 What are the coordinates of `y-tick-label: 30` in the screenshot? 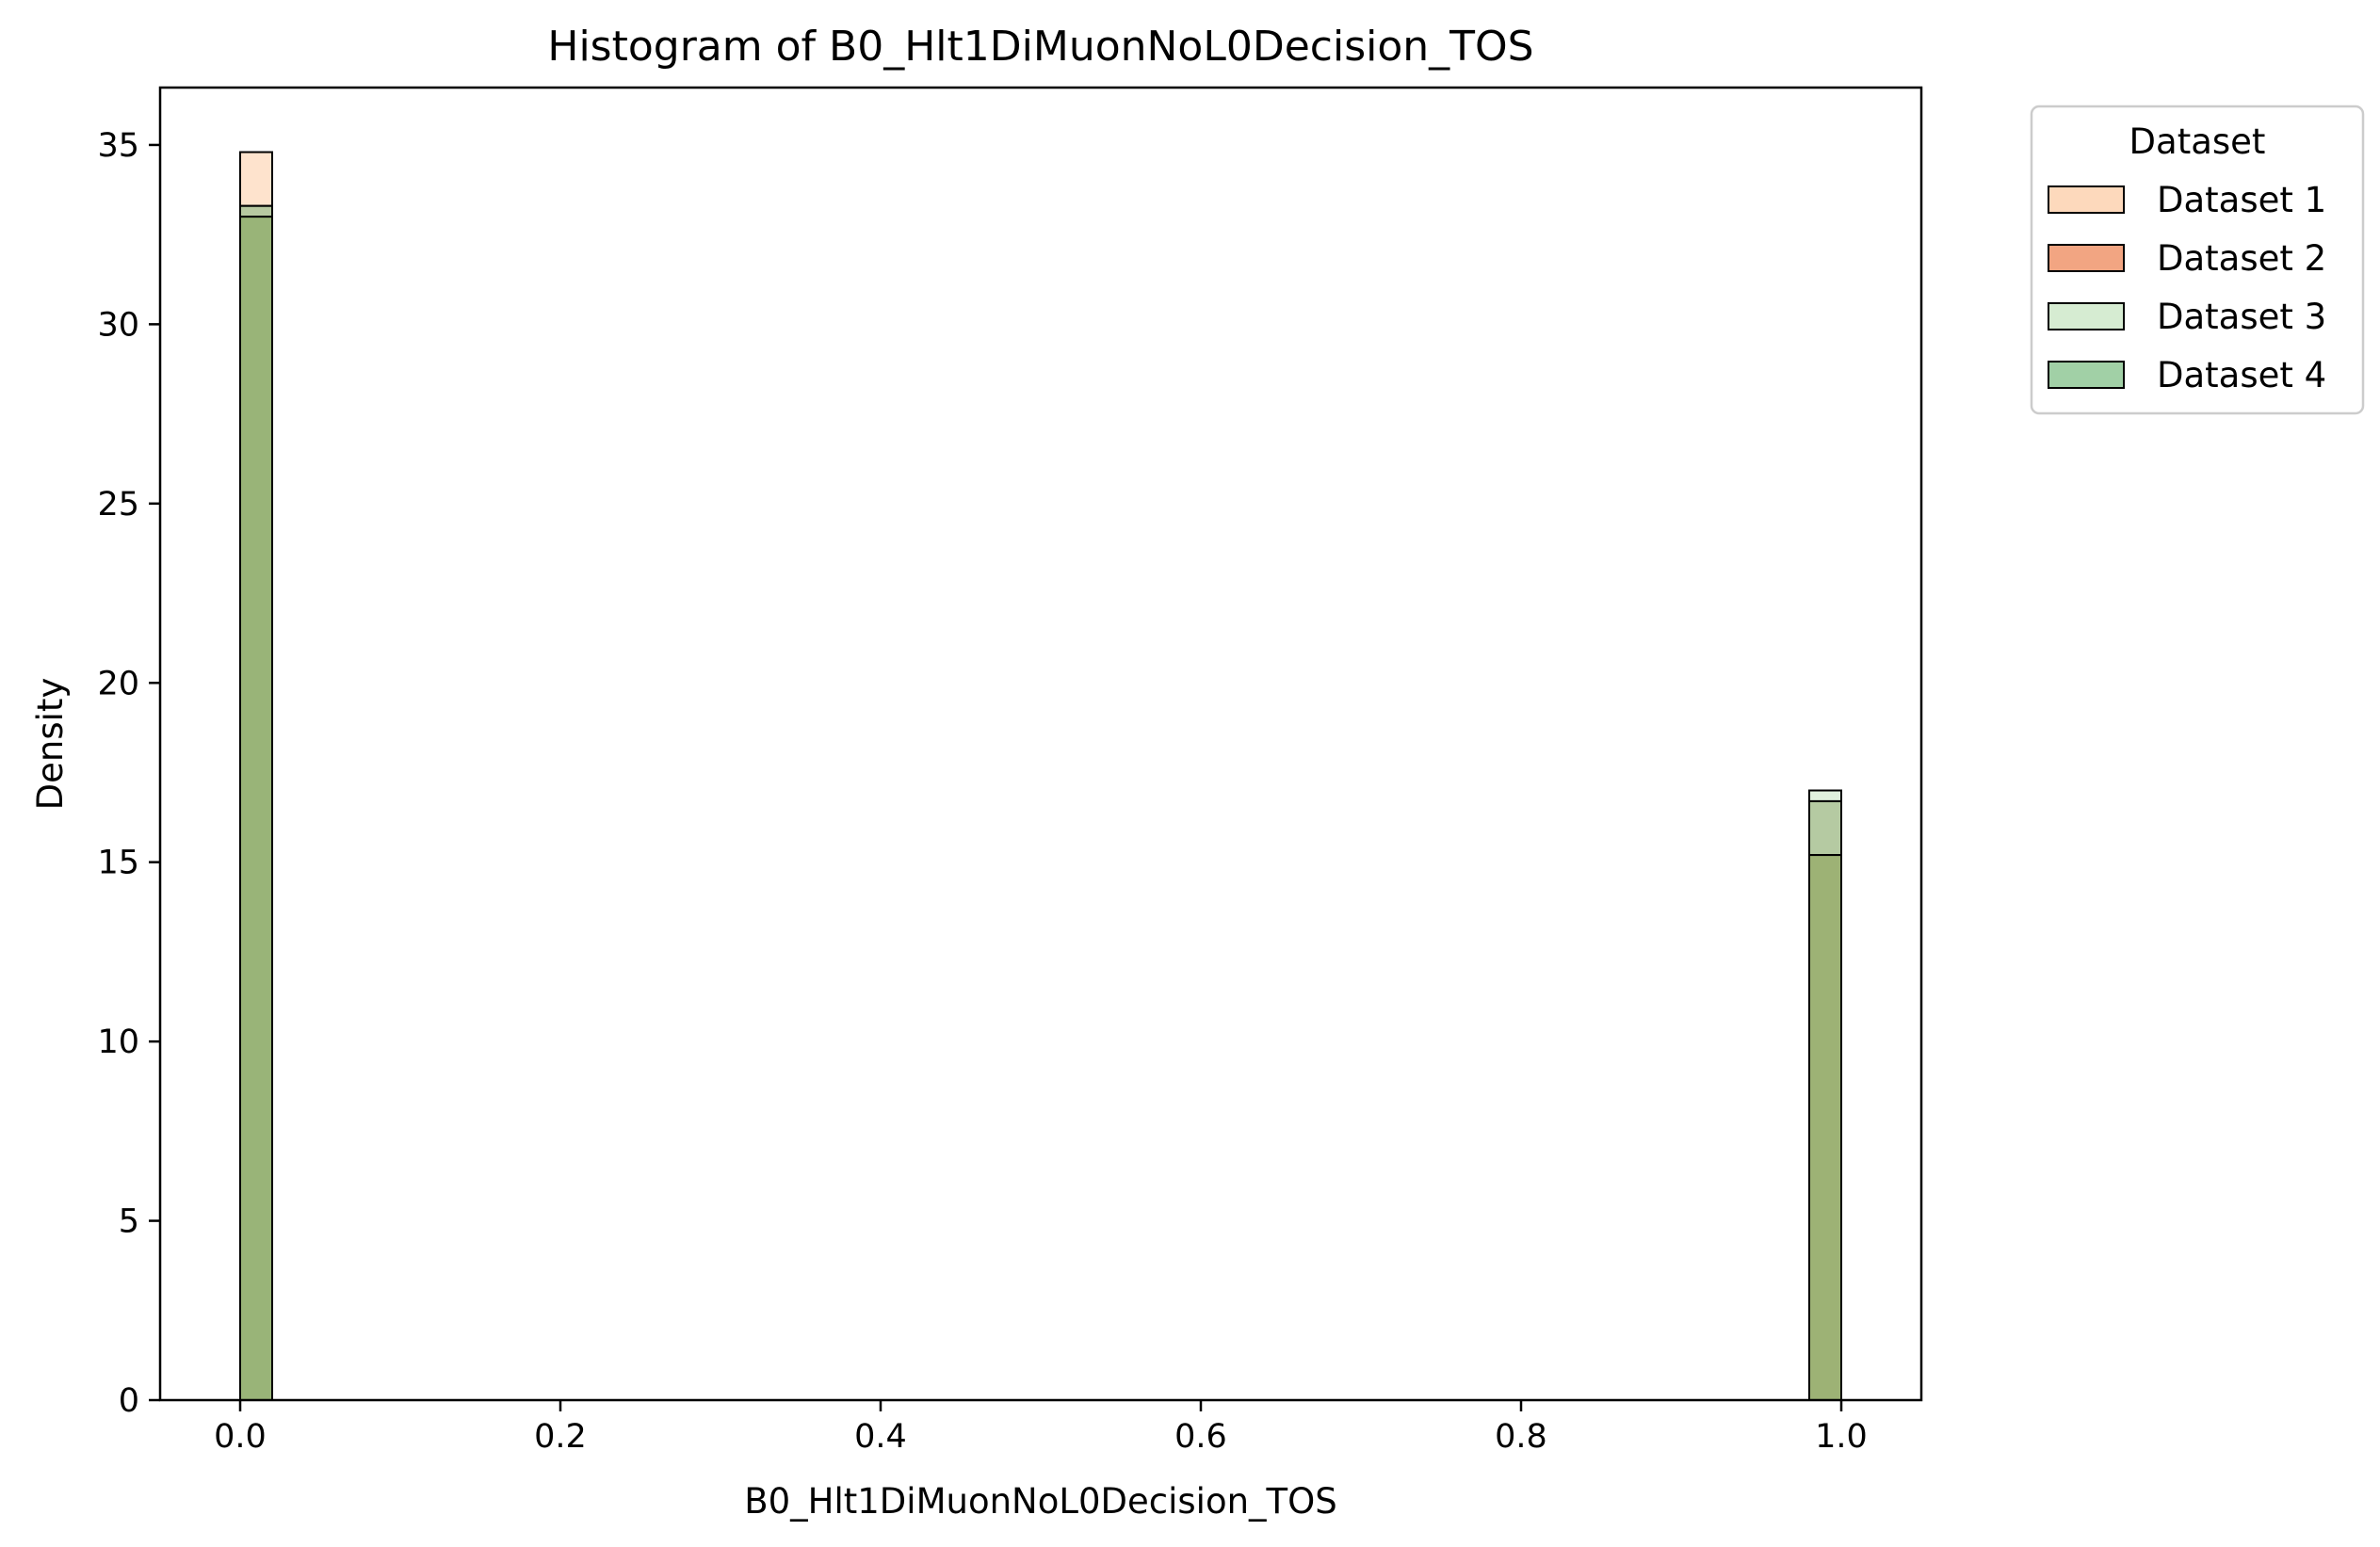 It's located at (118, 325).